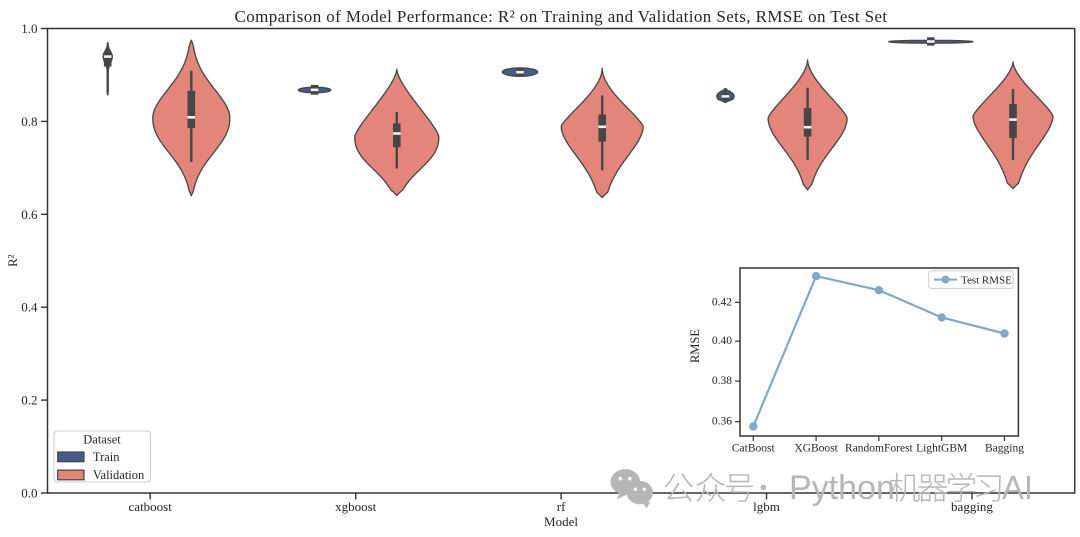 This screenshot has height=537, width=1080. What do you see at coordinates (722, 302) in the screenshot?
I see `svg-text: 0.42` at bounding box center [722, 302].